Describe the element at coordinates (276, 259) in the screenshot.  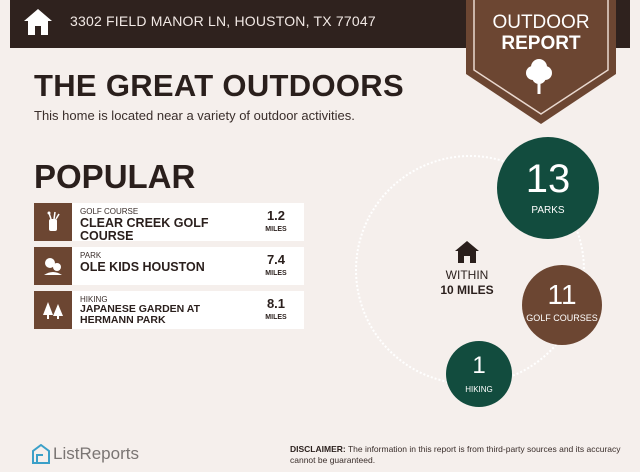
I see `item-distance: 7.4` at that location.